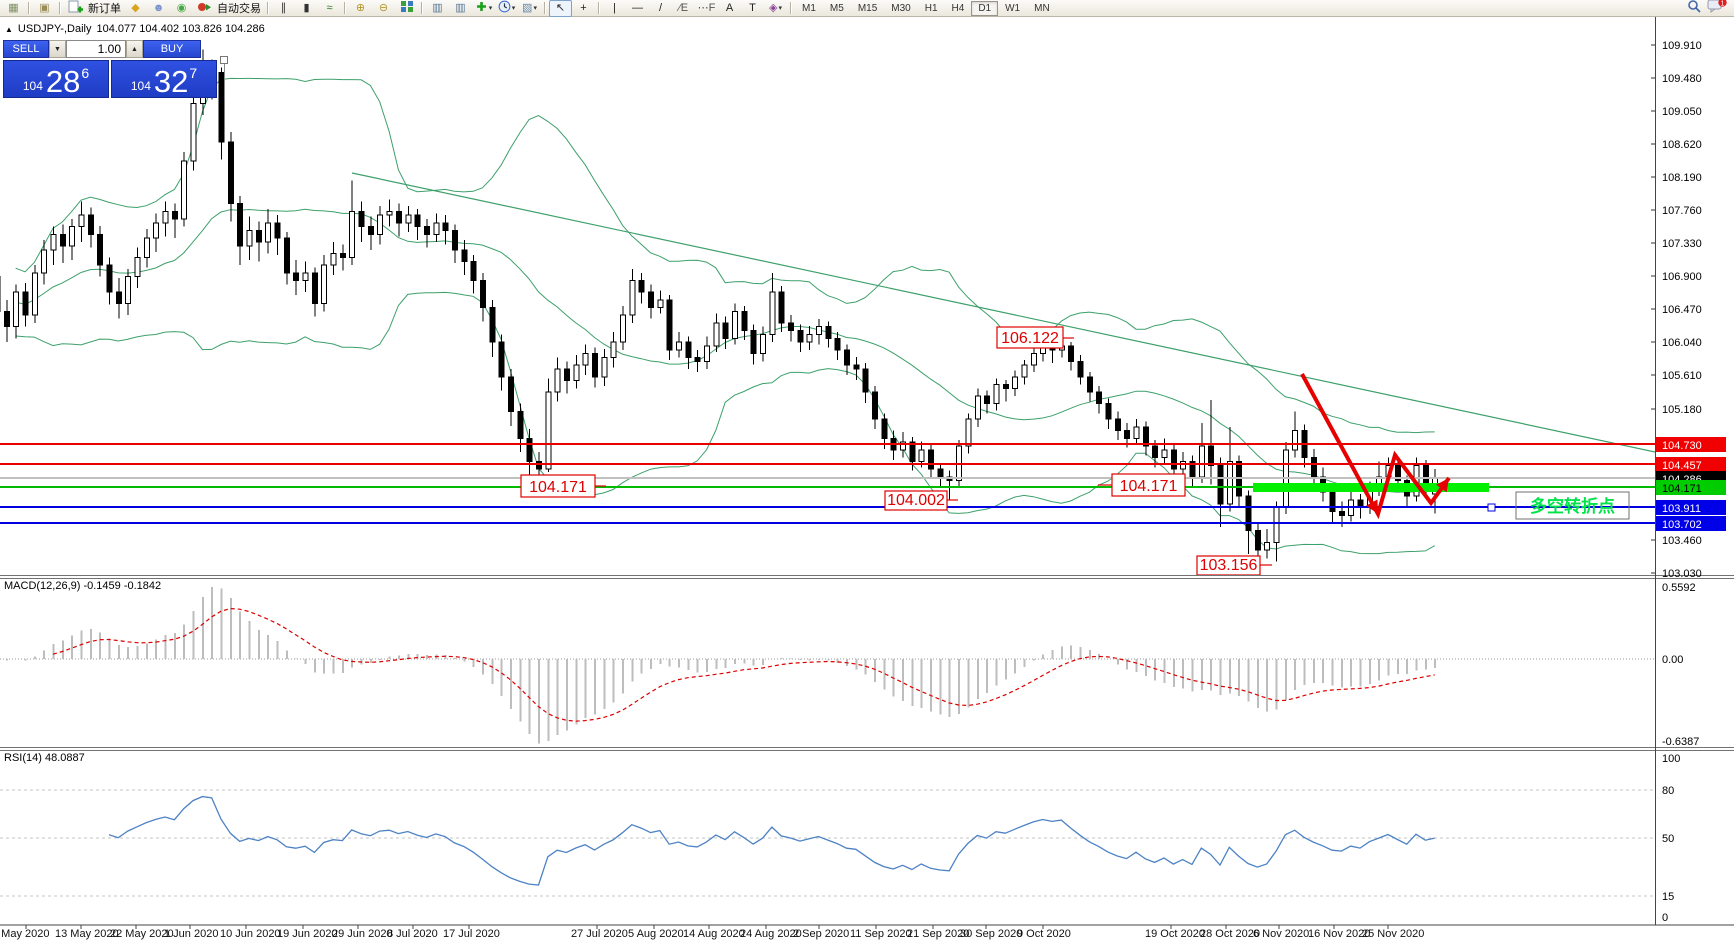 Image resolution: width=1734 pixels, height=941 pixels. I want to click on text-button: A, so click(729, 8).